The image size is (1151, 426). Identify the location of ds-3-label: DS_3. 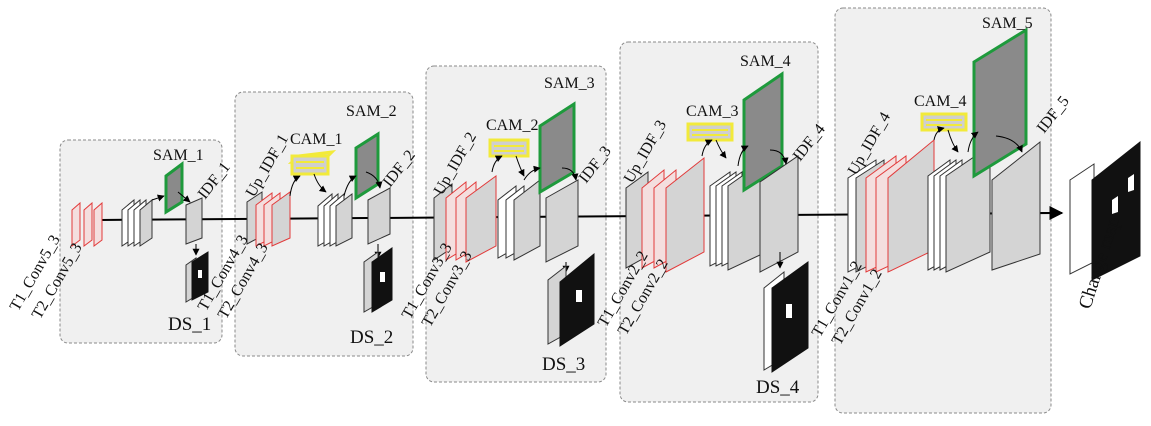
(563, 364).